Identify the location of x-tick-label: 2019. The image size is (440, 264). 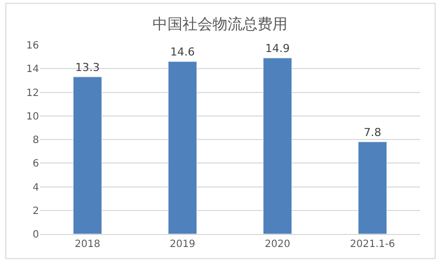
(183, 244).